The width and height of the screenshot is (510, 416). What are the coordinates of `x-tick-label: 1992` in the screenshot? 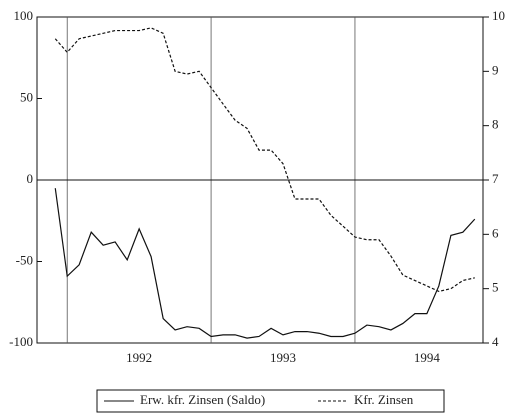 It's located at (139, 357).